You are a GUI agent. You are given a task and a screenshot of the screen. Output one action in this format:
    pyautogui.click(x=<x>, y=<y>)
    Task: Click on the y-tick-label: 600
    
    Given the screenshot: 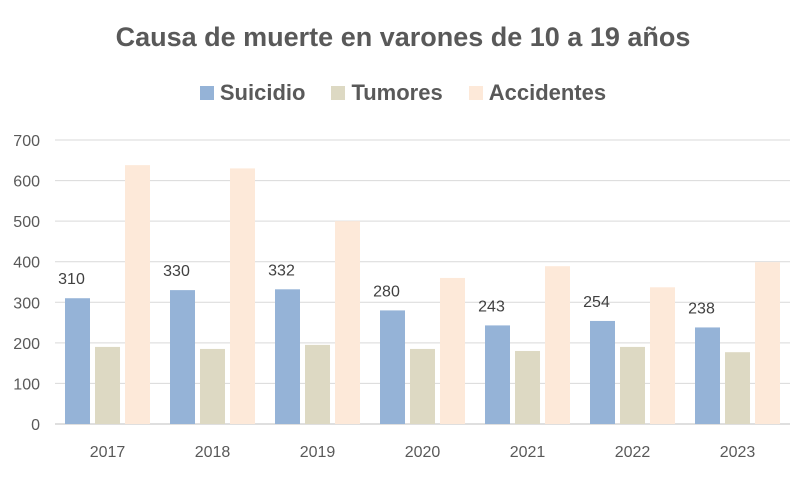 What is the action you would take?
    pyautogui.click(x=26, y=182)
    